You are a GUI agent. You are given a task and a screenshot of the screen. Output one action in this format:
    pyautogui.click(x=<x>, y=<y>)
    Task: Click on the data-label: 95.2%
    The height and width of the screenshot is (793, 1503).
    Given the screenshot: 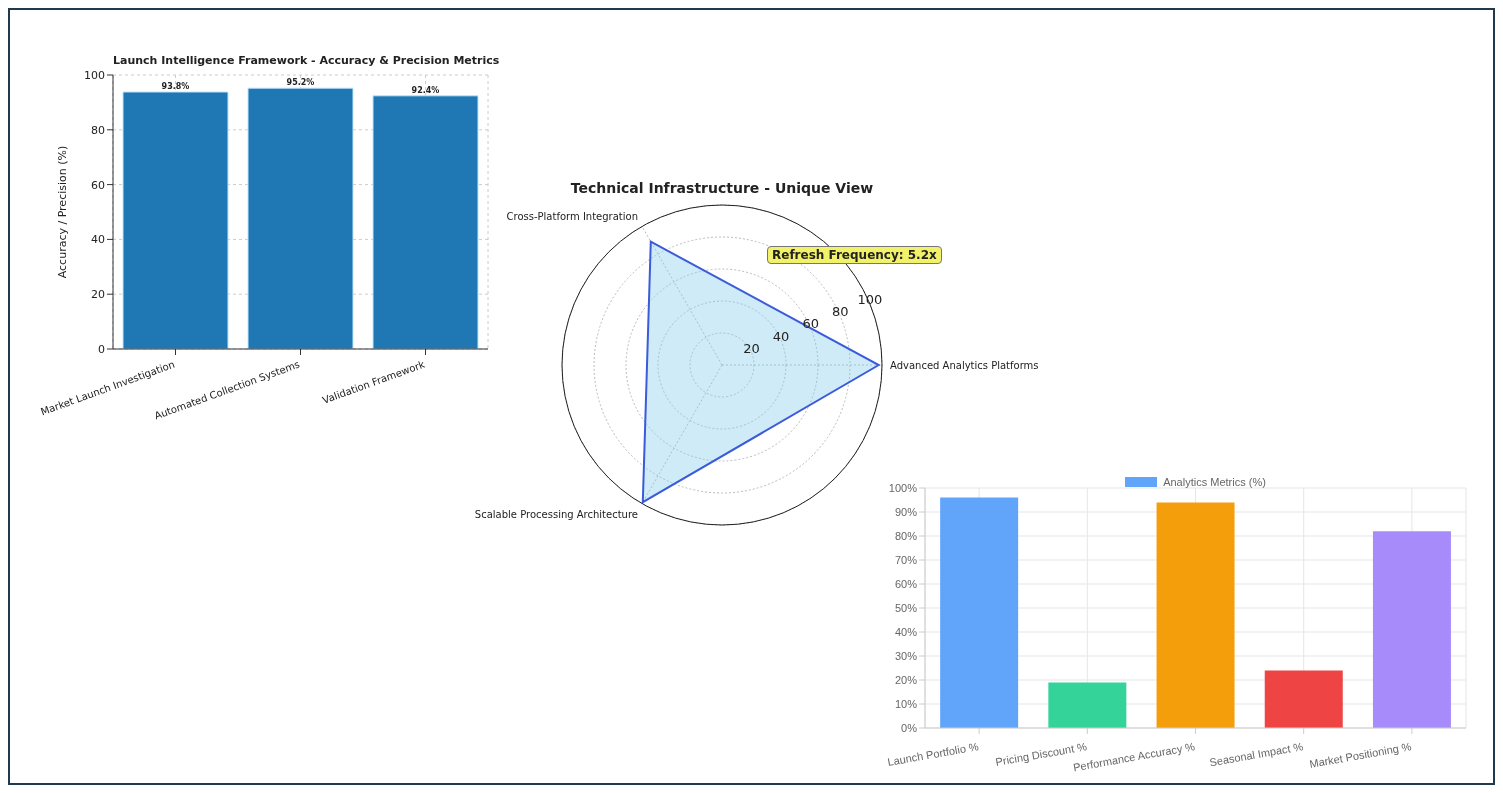 What is the action you would take?
    pyautogui.click(x=300, y=83)
    